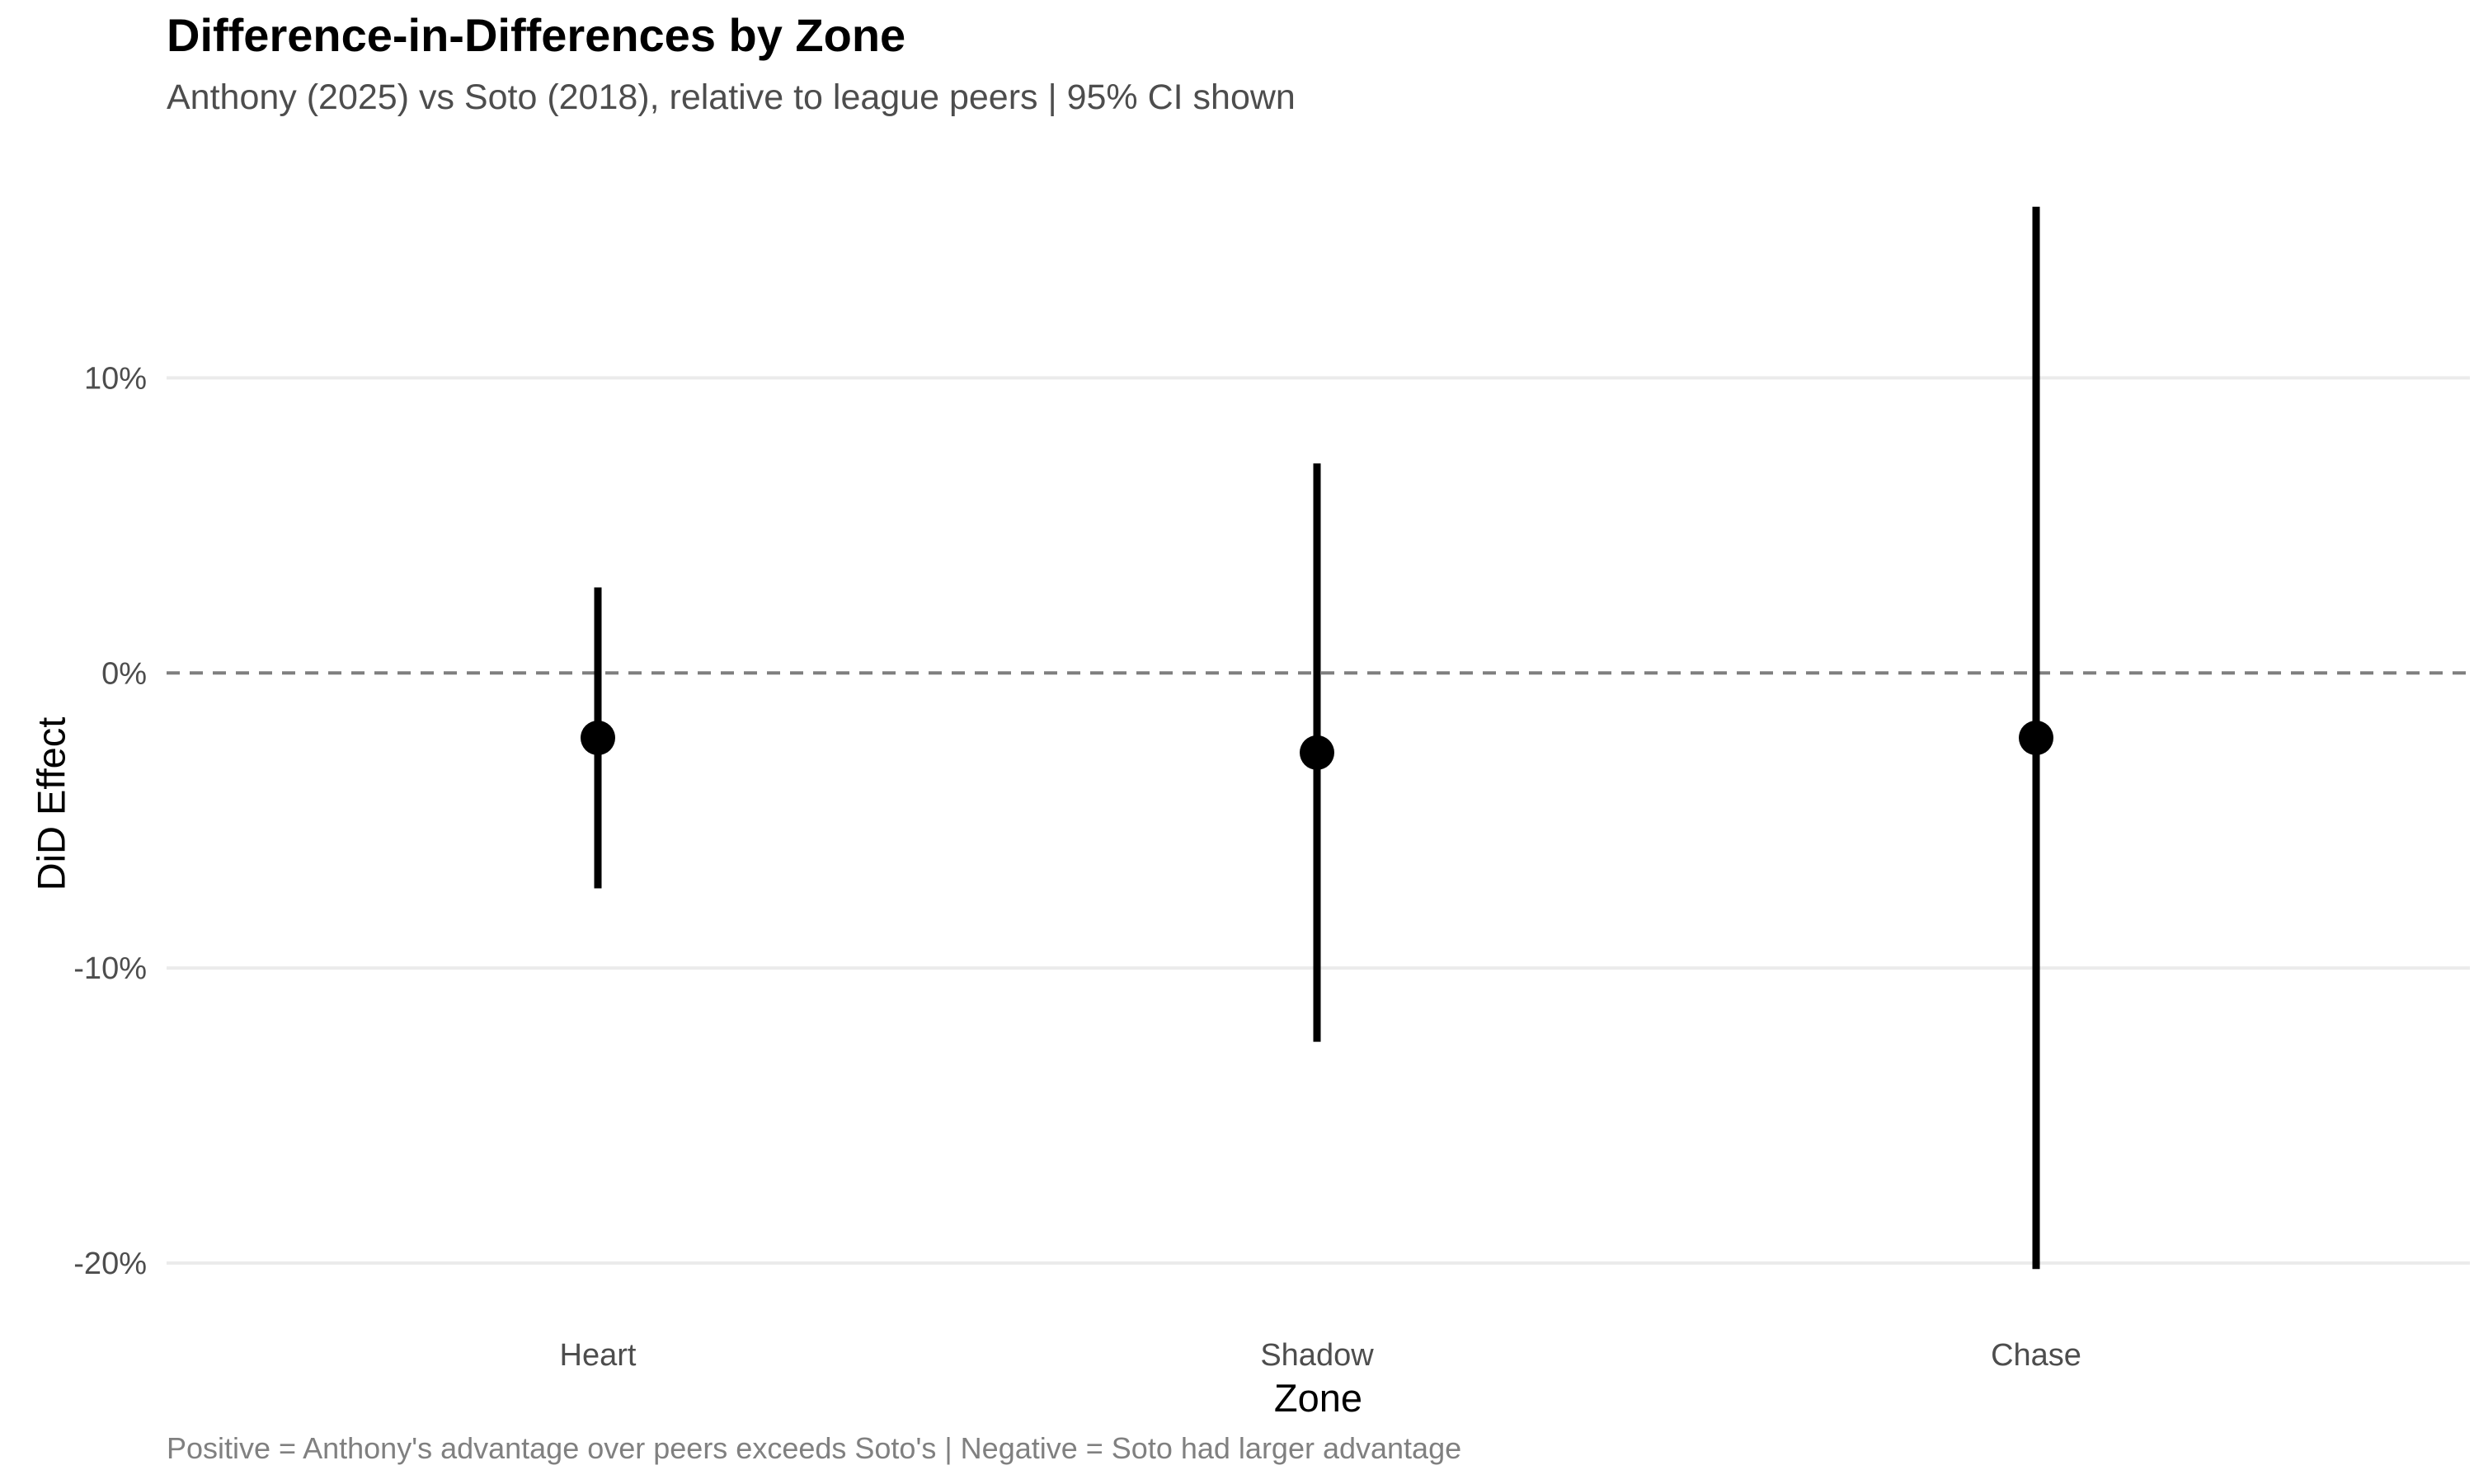 The width and height of the screenshot is (2474, 1484). What do you see at coordinates (124, 673) in the screenshot?
I see `y-tick-label: 0%` at bounding box center [124, 673].